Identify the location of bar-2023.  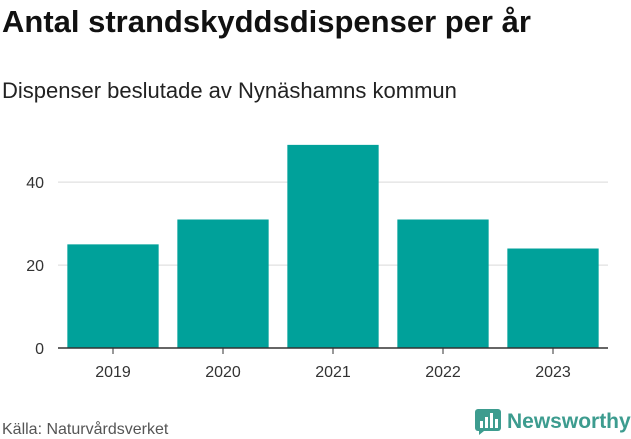
(553, 298).